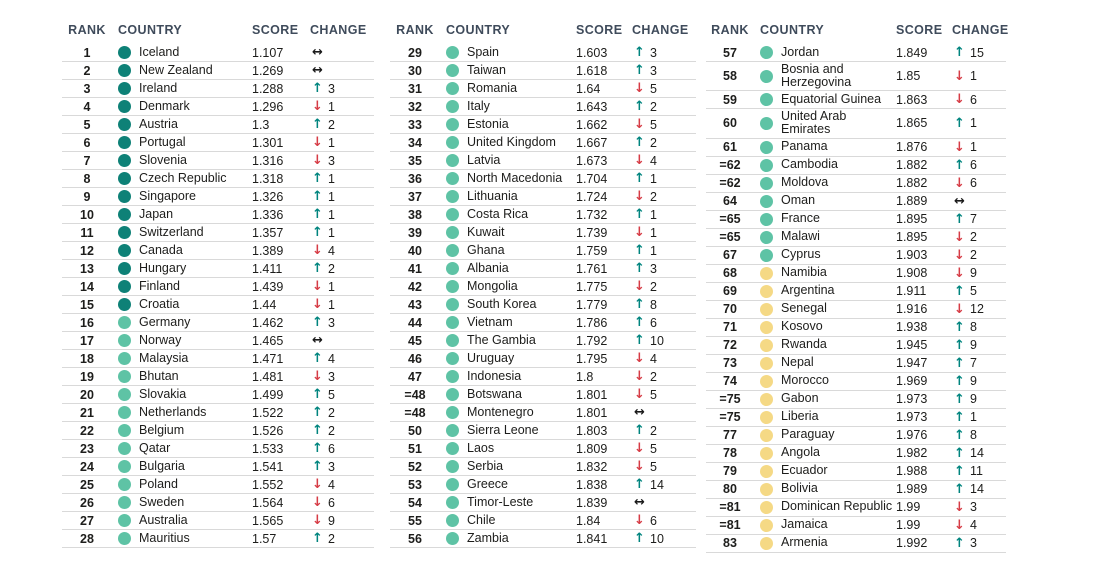 The height and width of the screenshot is (587, 1095). I want to click on score-value: 1.526, so click(268, 430).